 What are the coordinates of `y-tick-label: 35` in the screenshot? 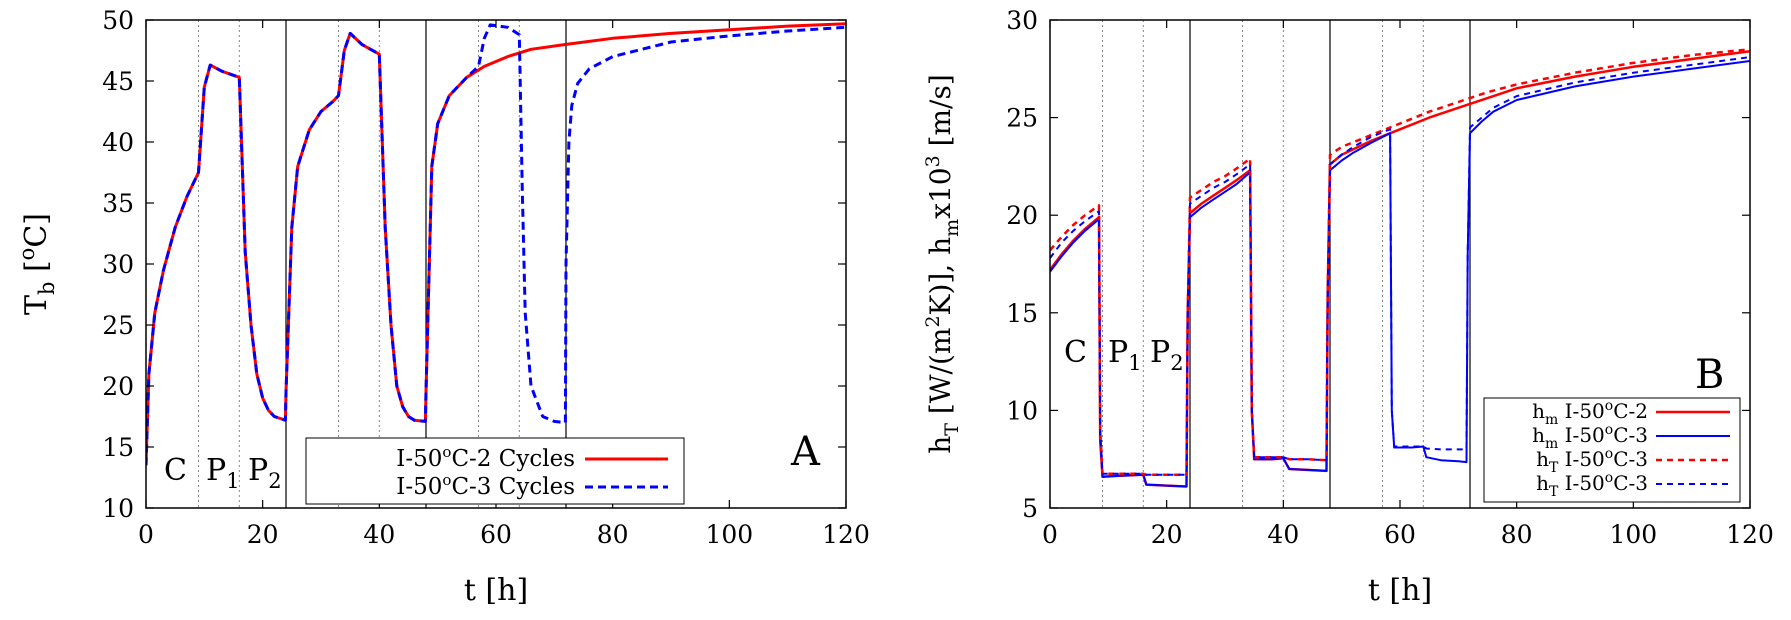 It's located at (118, 203).